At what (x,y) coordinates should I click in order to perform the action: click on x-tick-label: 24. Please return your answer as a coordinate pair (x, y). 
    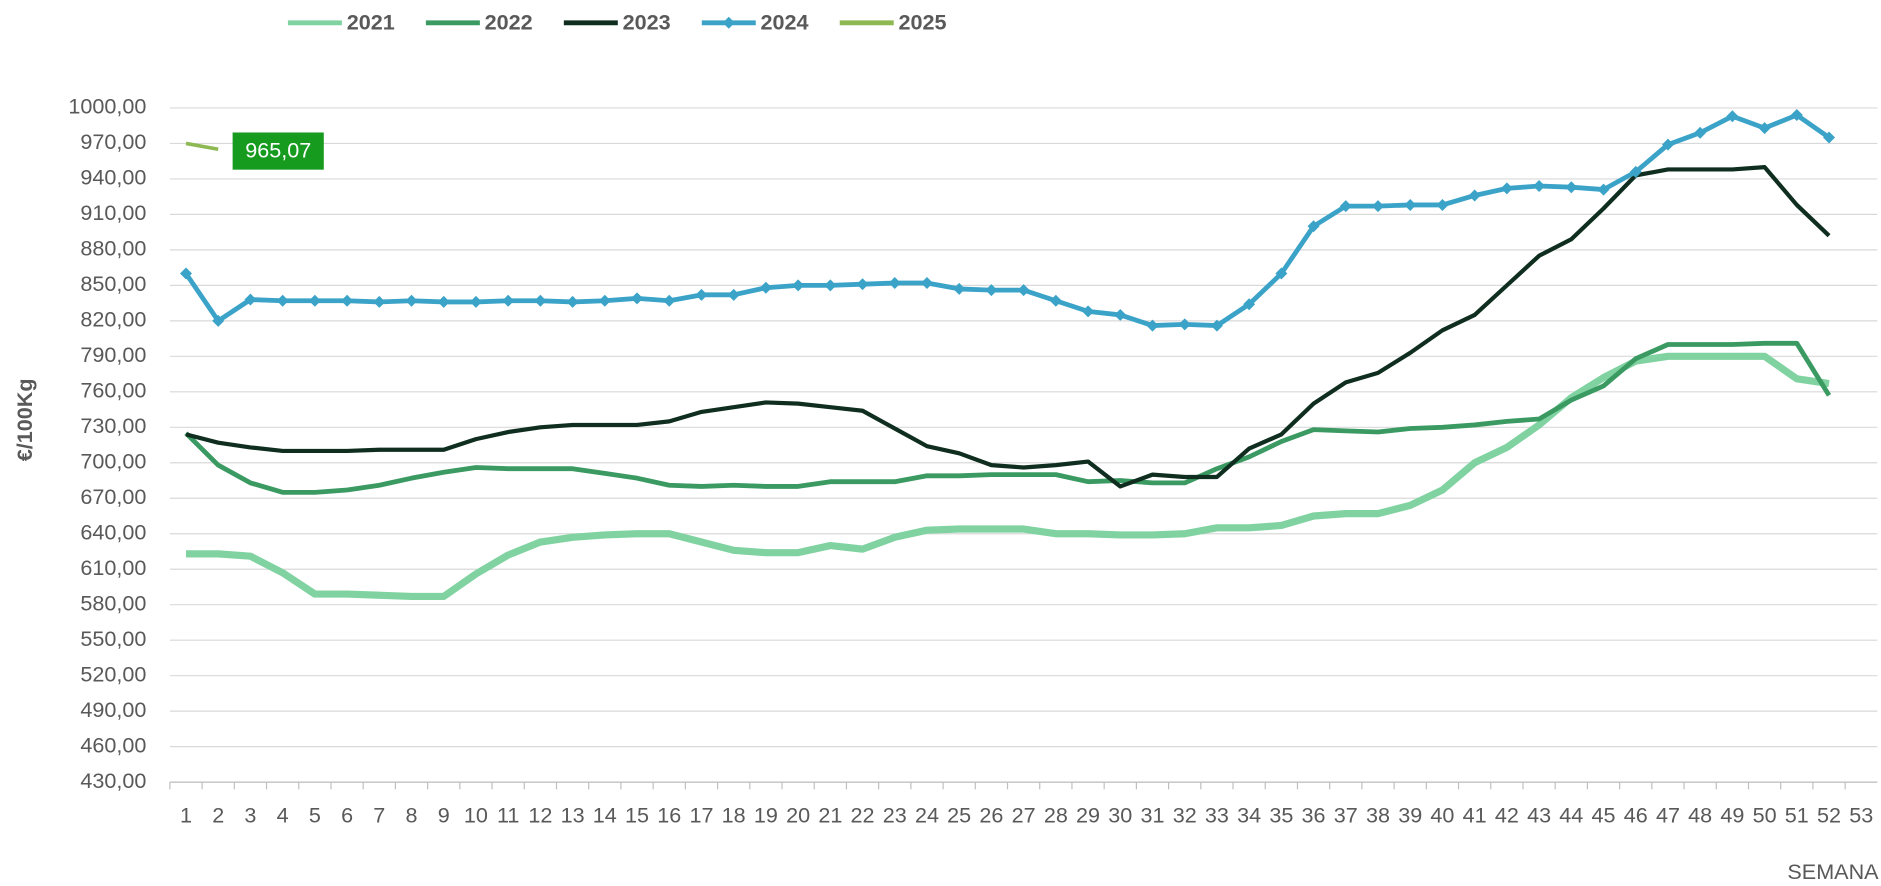
    Looking at the image, I should click on (927, 815).